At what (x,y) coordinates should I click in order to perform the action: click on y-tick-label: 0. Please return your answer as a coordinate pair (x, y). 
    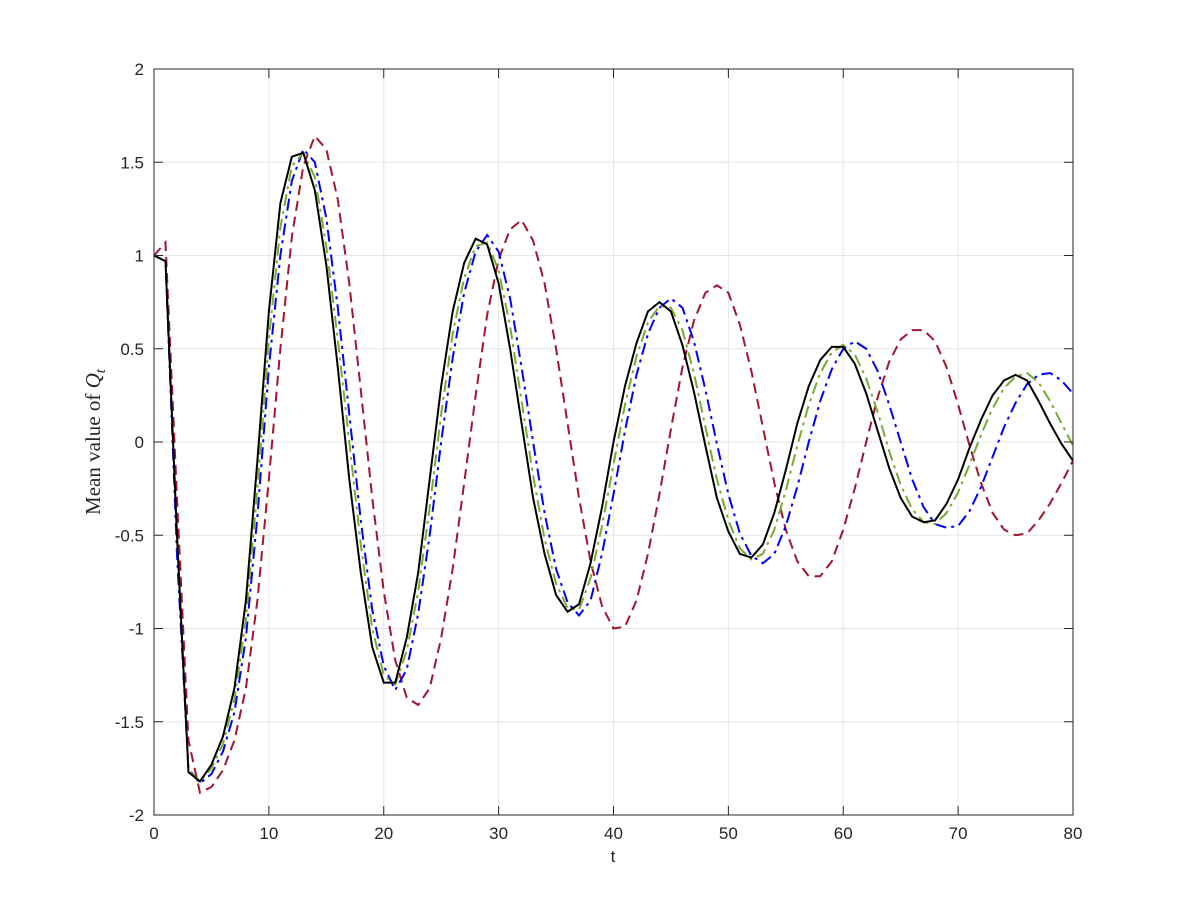
    Looking at the image, I should click on (139, 442).